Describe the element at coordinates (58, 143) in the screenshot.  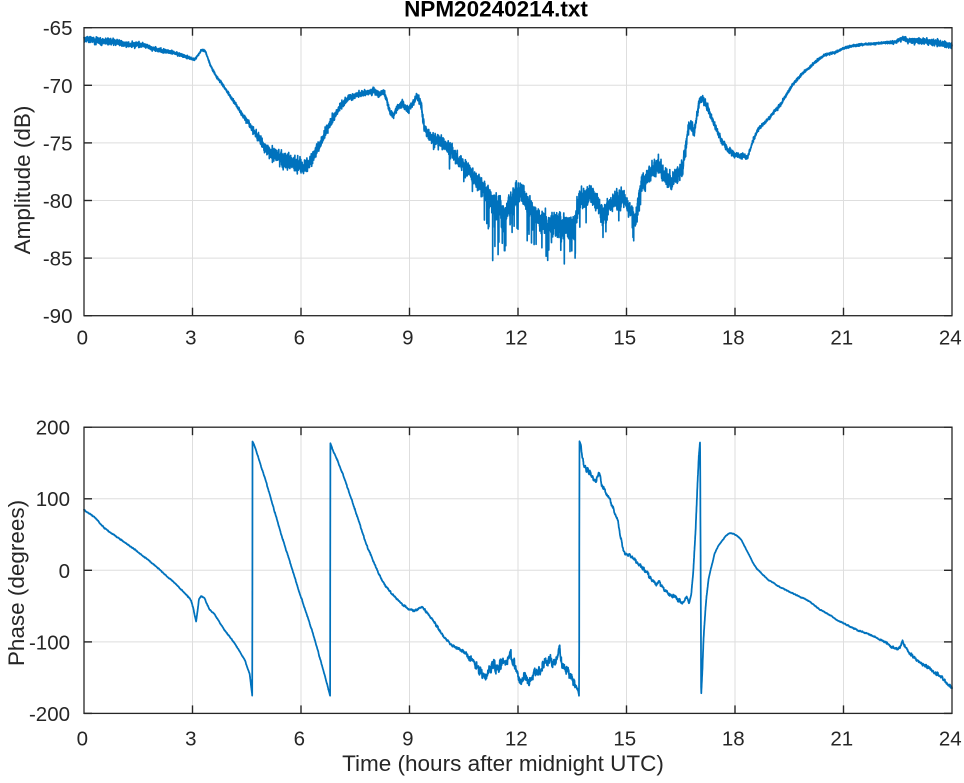
I see `svg-text: -75` at that location.